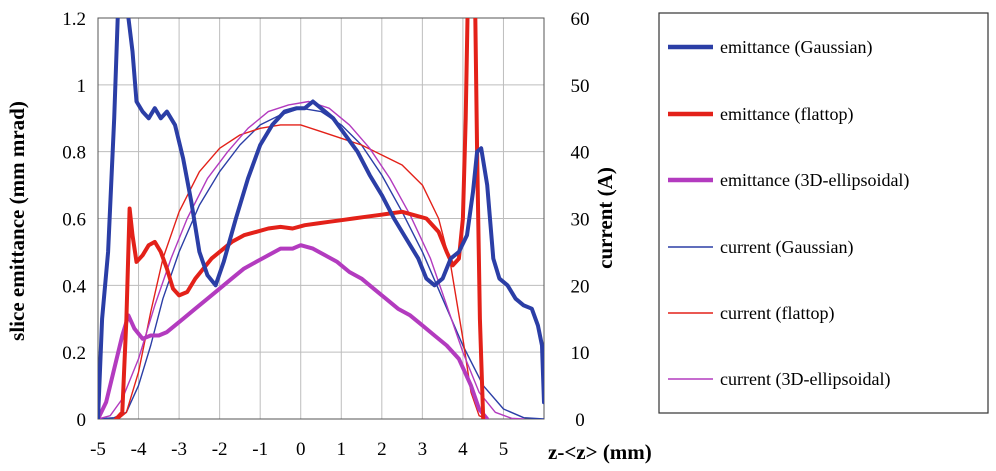 This screenshot has width=996, height=471. What do you see at coordinates (580, 19) in the screenshot?
I see `right-y-tick-label: 60` at bounding box center [580, 19].